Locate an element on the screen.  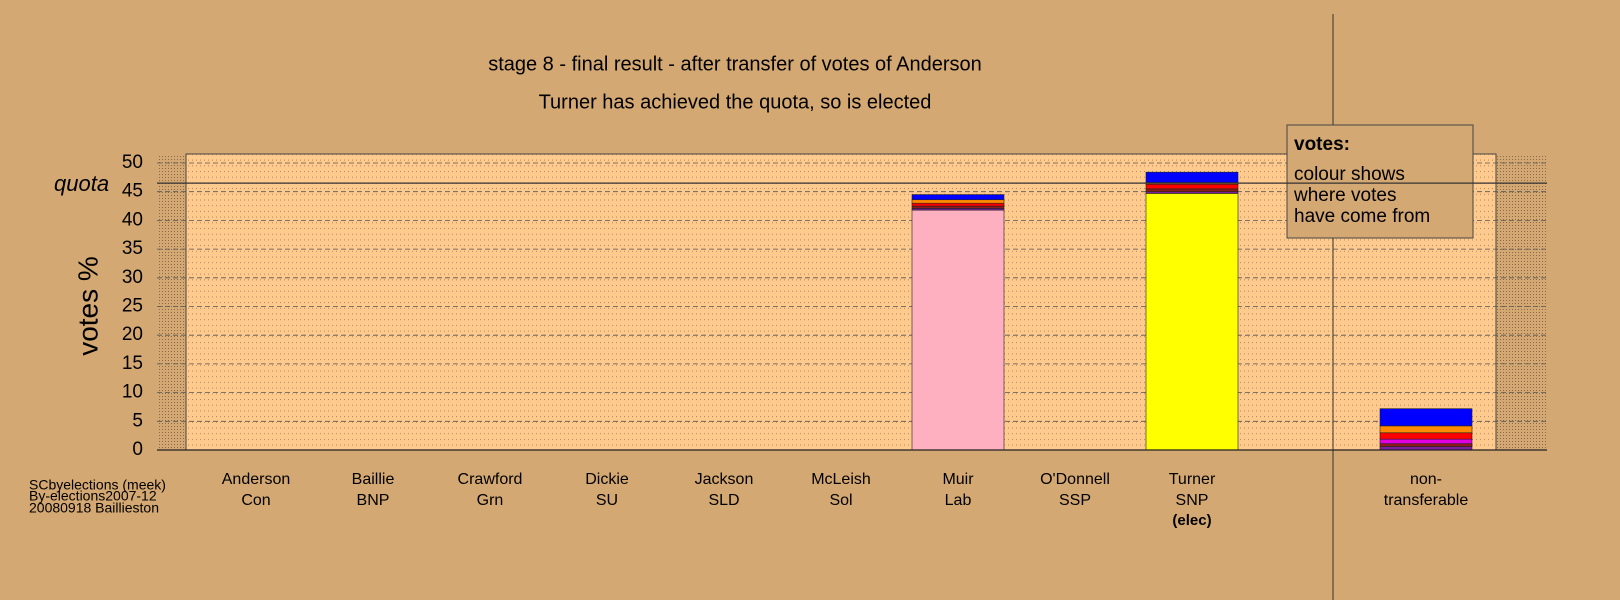
note-line: colour shows is located at coordinates (1349, 174).